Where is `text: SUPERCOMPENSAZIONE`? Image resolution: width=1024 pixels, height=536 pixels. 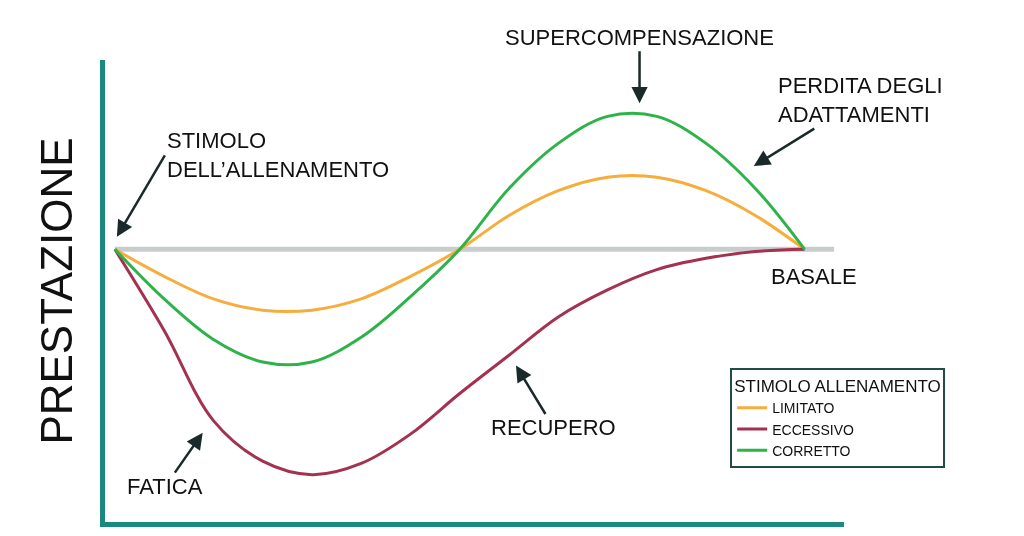
text: SUPERCOMPENSAZIONE is located at coordinates (639, 37).